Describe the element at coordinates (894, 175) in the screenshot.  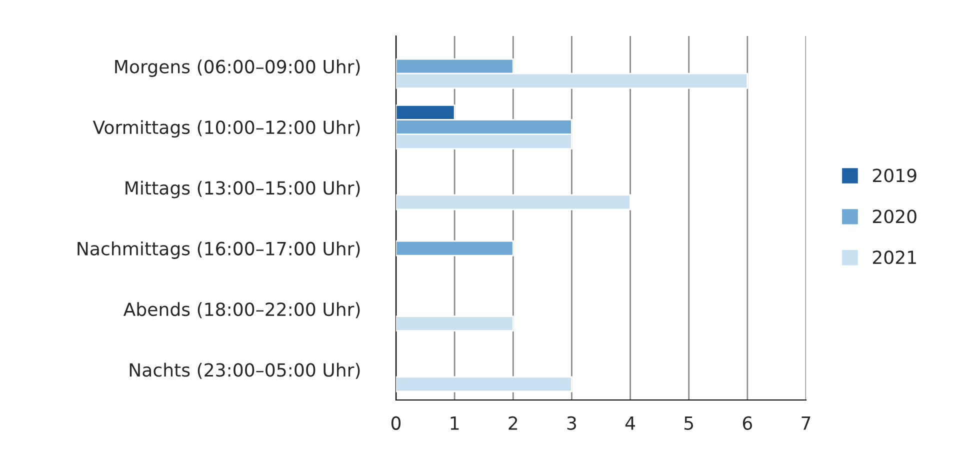
I see `legend-label: 2019` at that location.